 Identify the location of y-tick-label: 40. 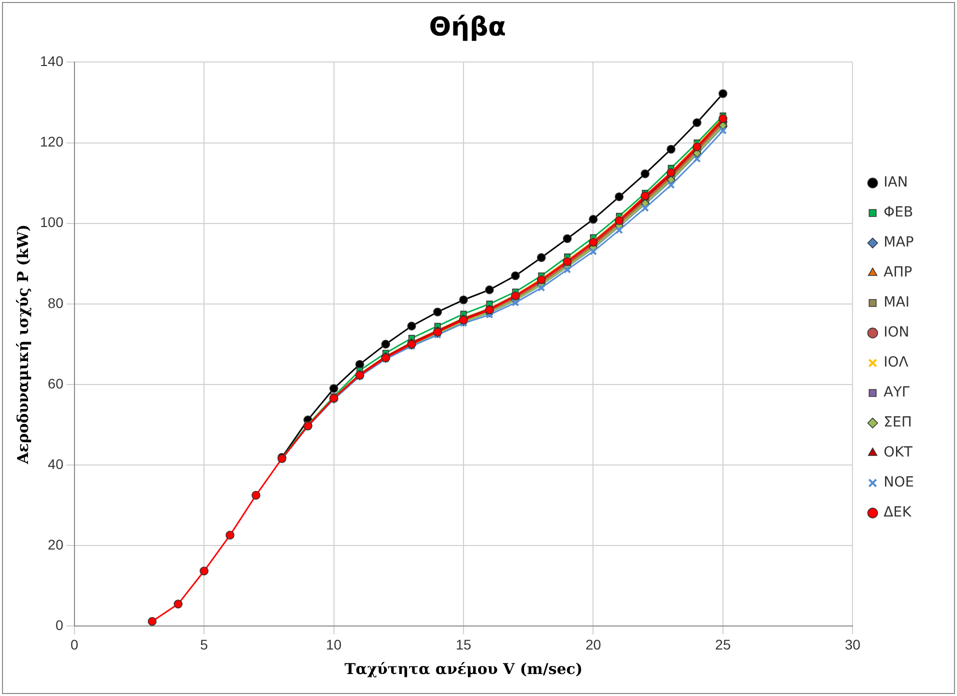
(56, 464).